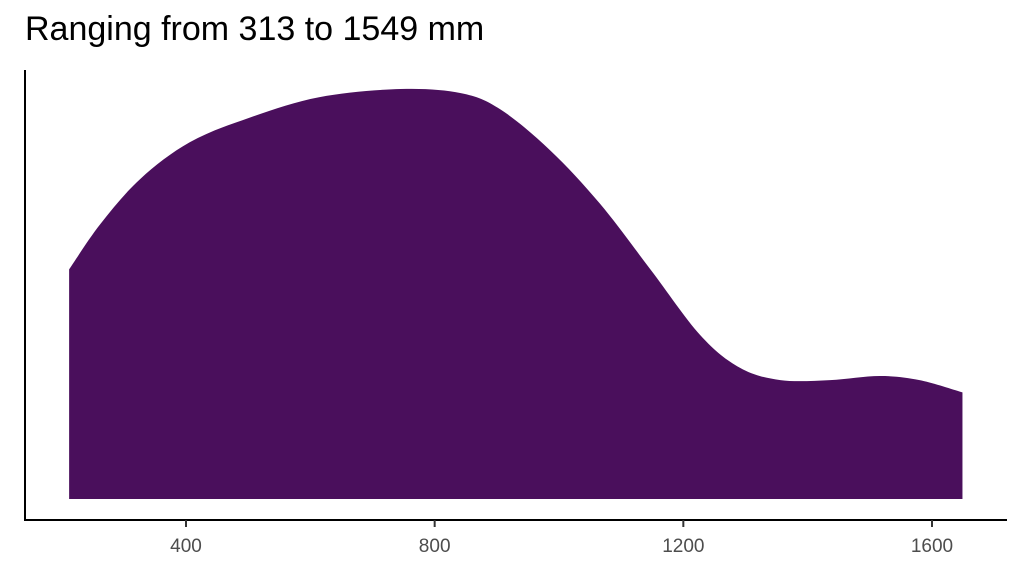 This screenshot has width=1024, height=576. Describe the element at coordinates (559, 523) in the screenshot. I see `x-axis-ticks` at that location.